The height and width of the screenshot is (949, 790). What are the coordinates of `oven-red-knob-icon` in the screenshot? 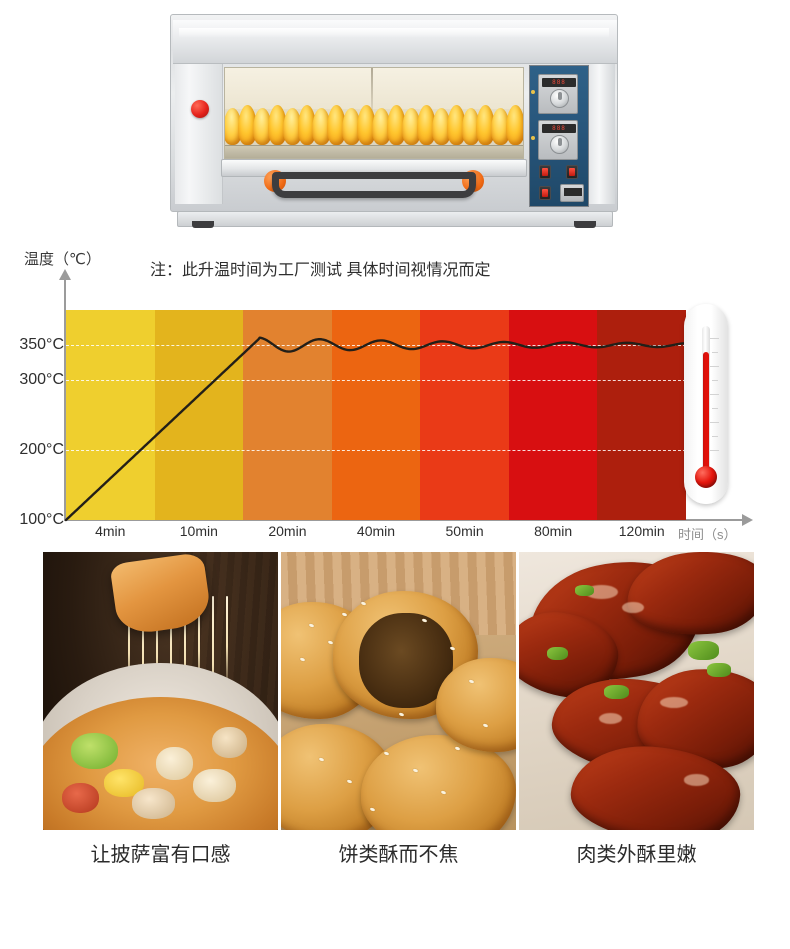 It's located at (200, 109).